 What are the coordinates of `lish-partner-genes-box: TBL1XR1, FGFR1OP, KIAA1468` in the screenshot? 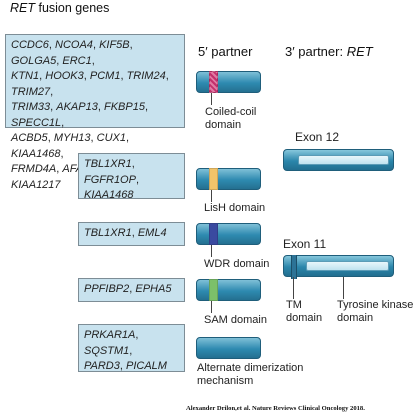 It's located at (131, 177).